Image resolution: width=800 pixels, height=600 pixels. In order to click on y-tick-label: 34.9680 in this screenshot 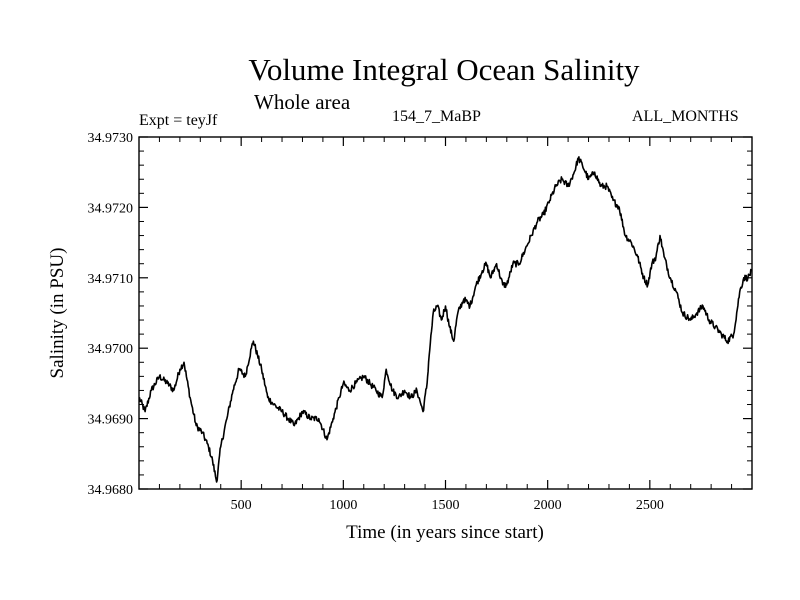, I will do `click(111, 490)`.